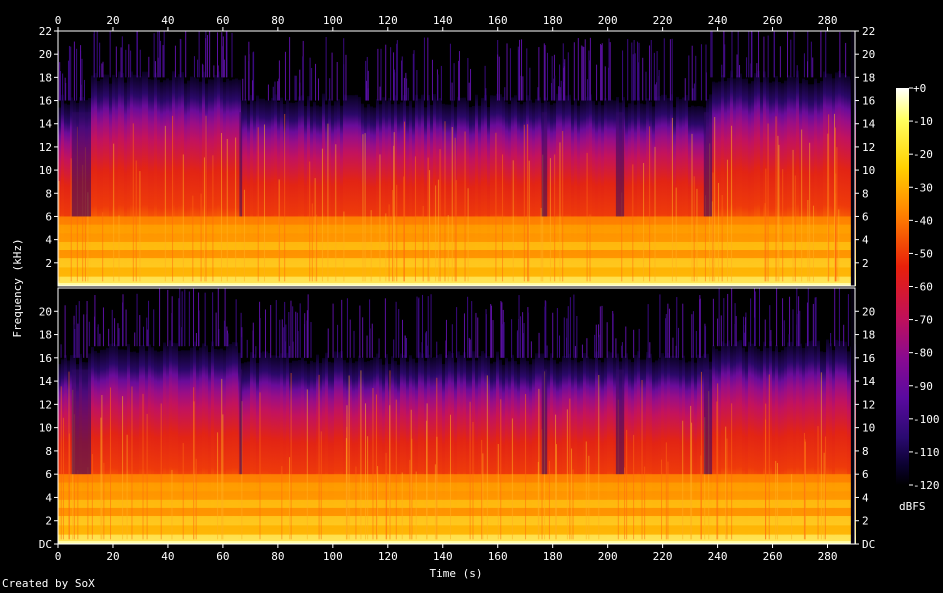 This screenshot has height=593, width=943. Describe the element at coordinates (868, 311) in the screenshot. I see `channel-2-y-tick-label-right: 20` at that location.